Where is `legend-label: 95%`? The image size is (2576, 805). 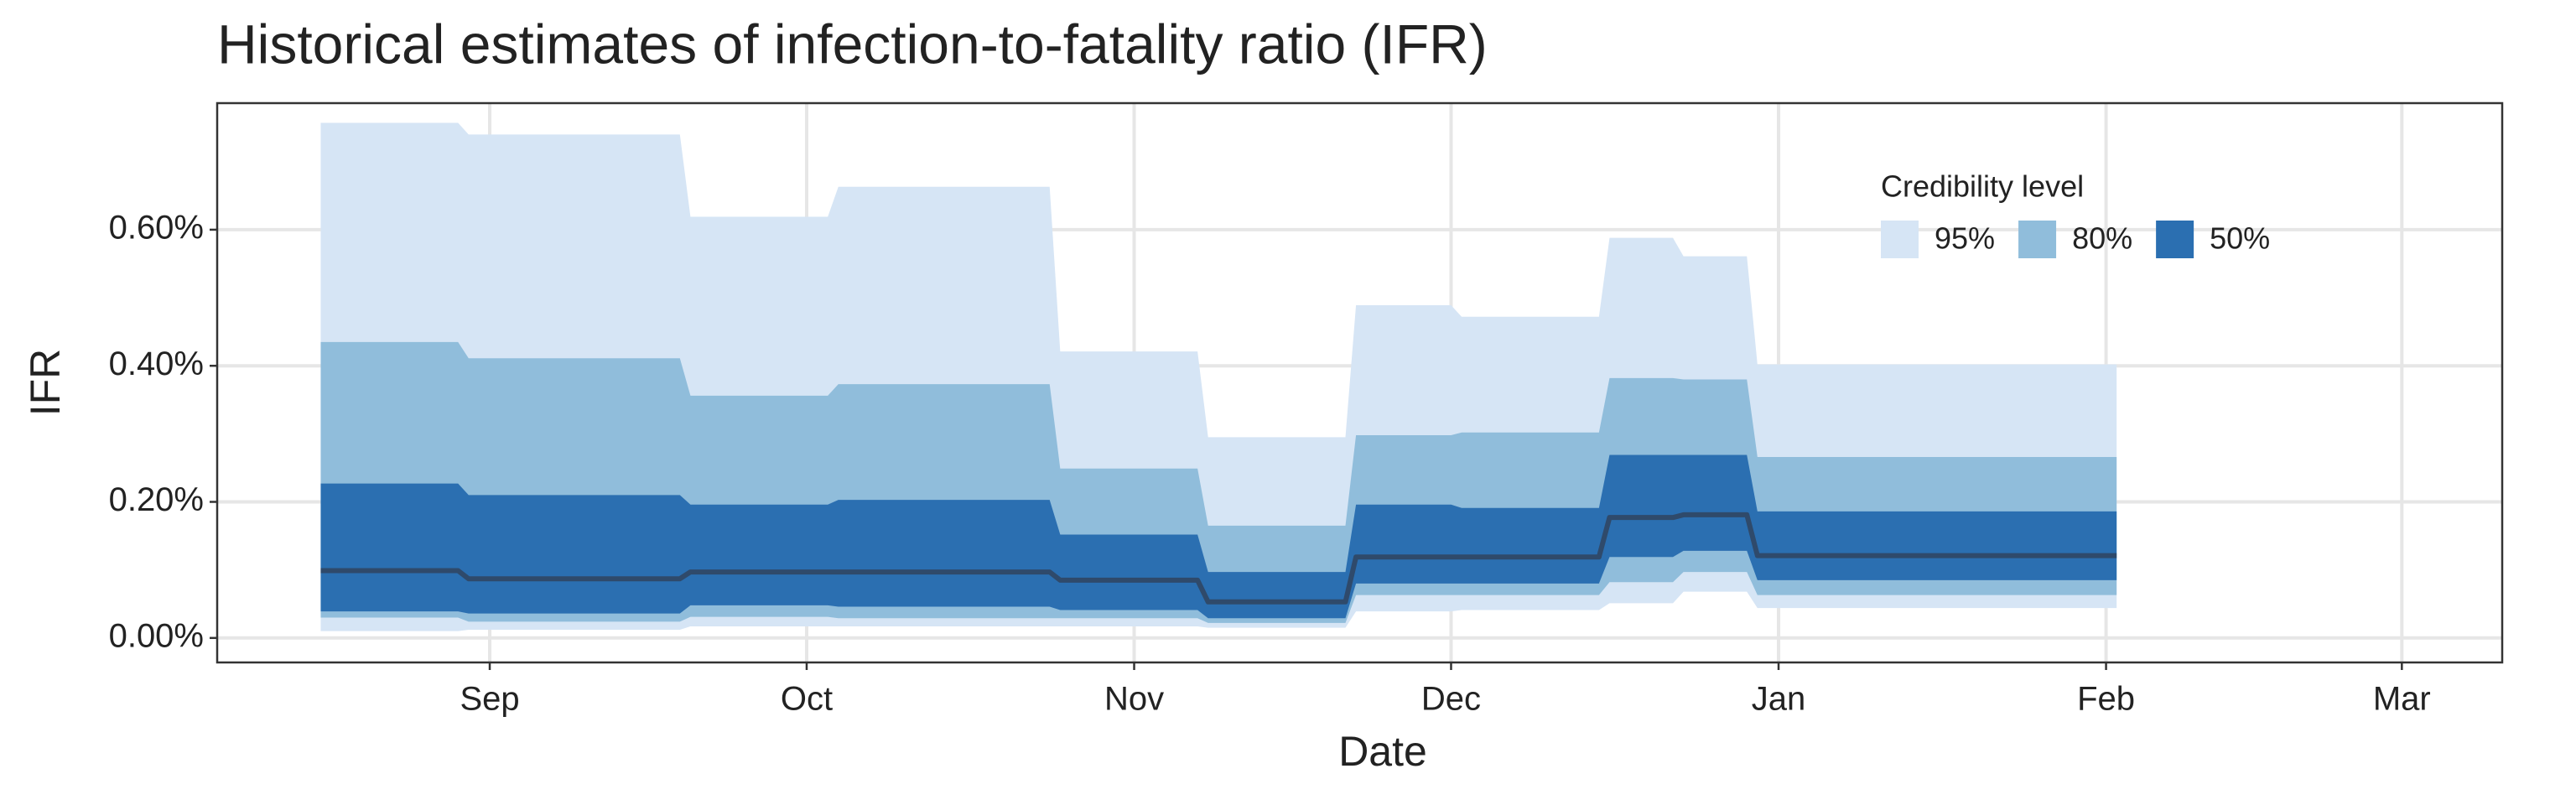 legend-label: 95% is located at coordinates (1965, 238).